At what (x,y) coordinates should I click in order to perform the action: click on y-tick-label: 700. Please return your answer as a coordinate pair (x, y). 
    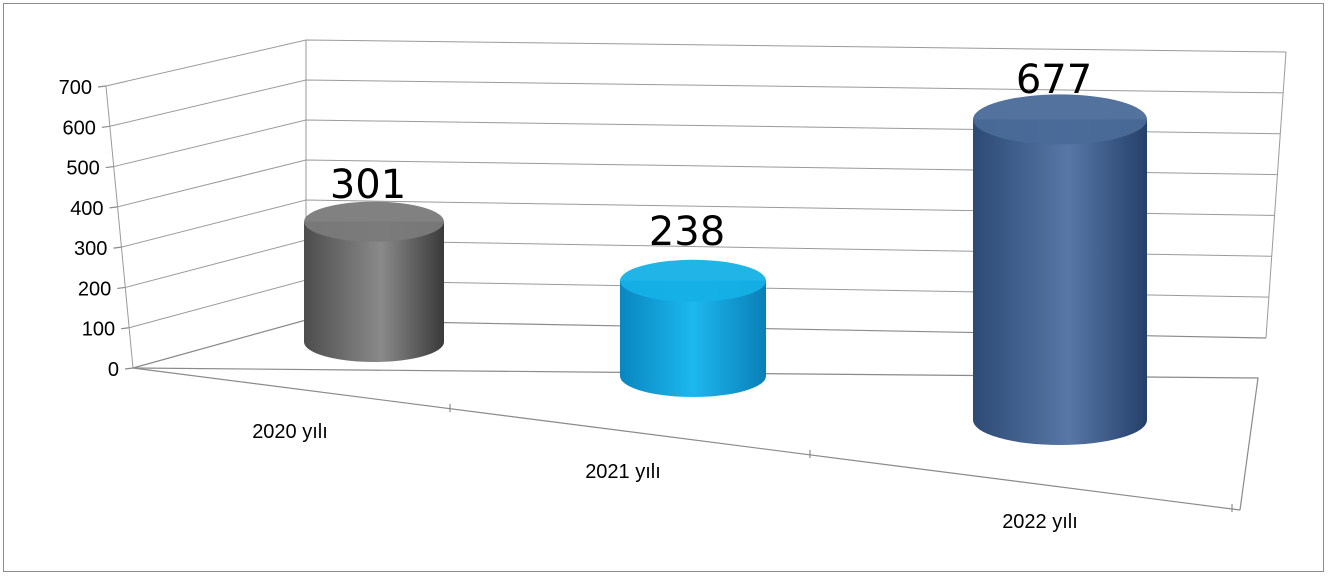
    Looking at the image, I should click on (75, 88).